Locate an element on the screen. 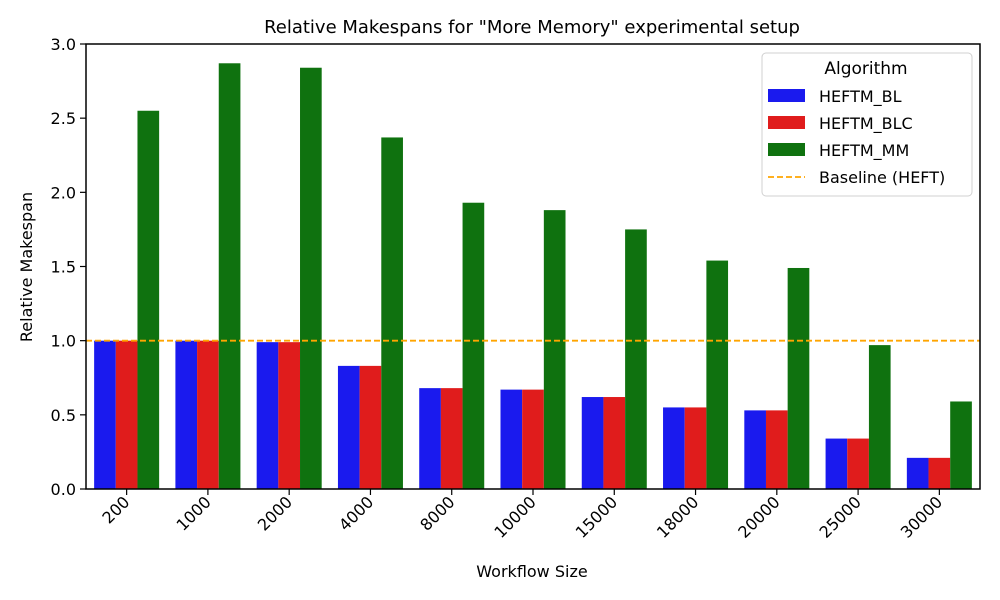 The width and height of the screenshot is (1000, 600). x-tick-label: 4000 is located at coordinates (356, 513).